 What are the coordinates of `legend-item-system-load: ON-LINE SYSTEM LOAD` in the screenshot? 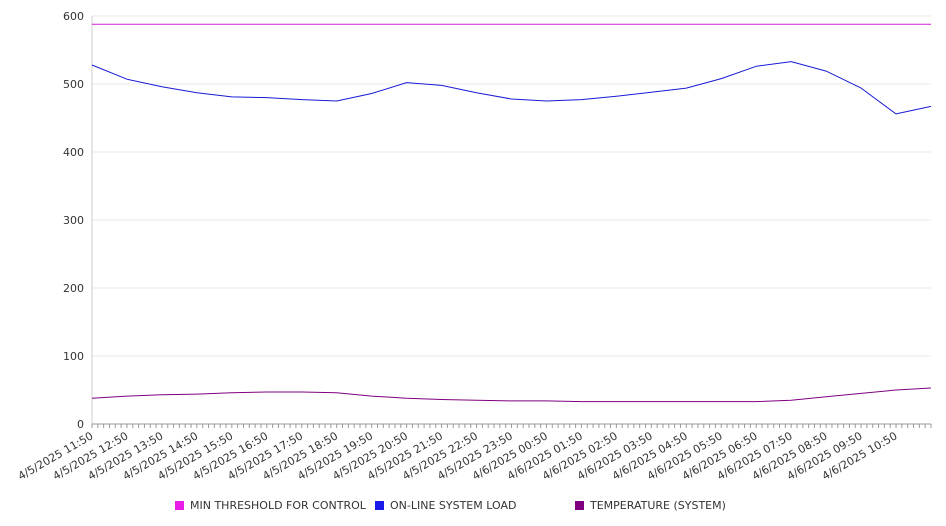 It's located at (445, 505).